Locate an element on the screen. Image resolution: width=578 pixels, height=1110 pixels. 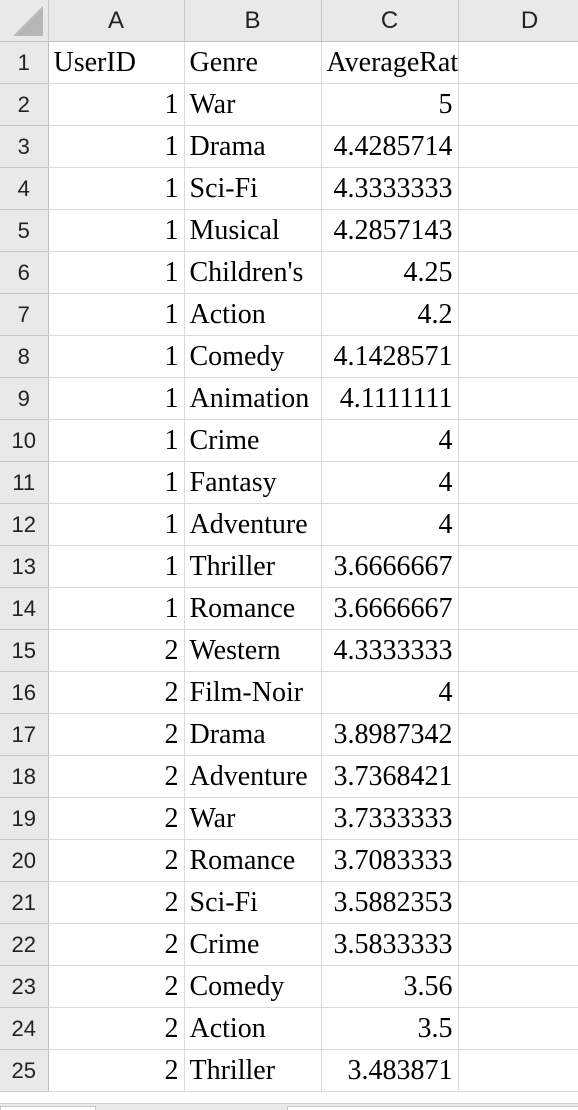
cell-average-rating: 3.5882353 is located at coordinates (390, 902).